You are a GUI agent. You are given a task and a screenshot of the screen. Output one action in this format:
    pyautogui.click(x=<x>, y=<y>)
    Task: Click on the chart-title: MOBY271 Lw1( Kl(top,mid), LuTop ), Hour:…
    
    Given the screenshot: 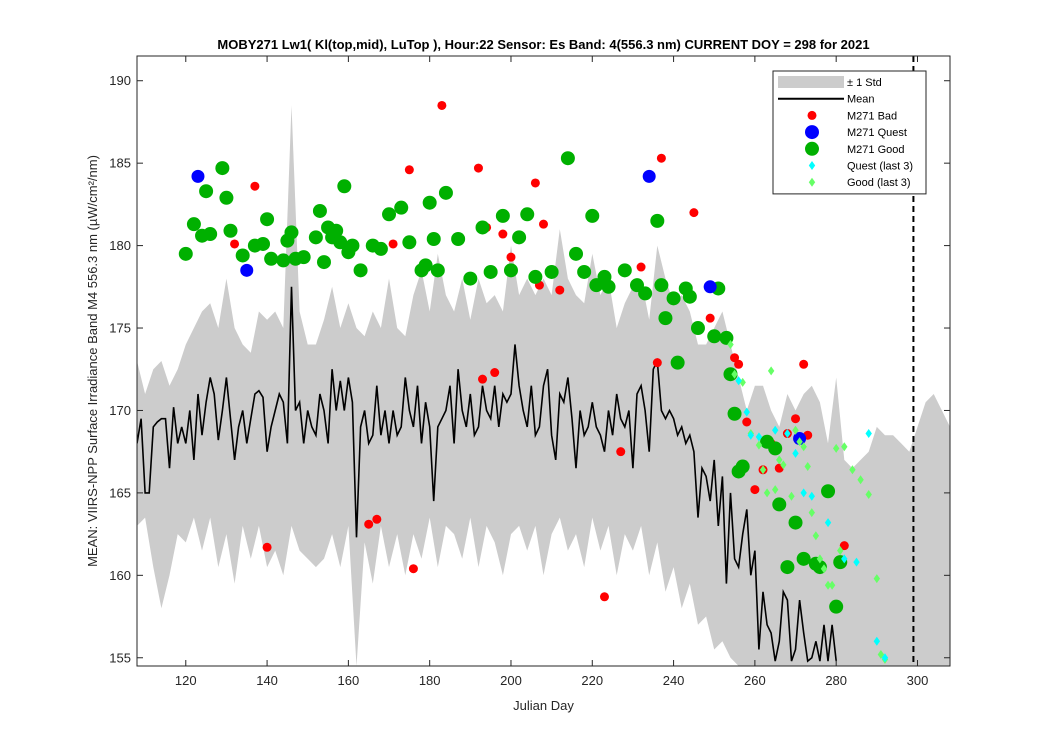 What is the action you would take?
    pyautogui.click(x=543, y=44)
    